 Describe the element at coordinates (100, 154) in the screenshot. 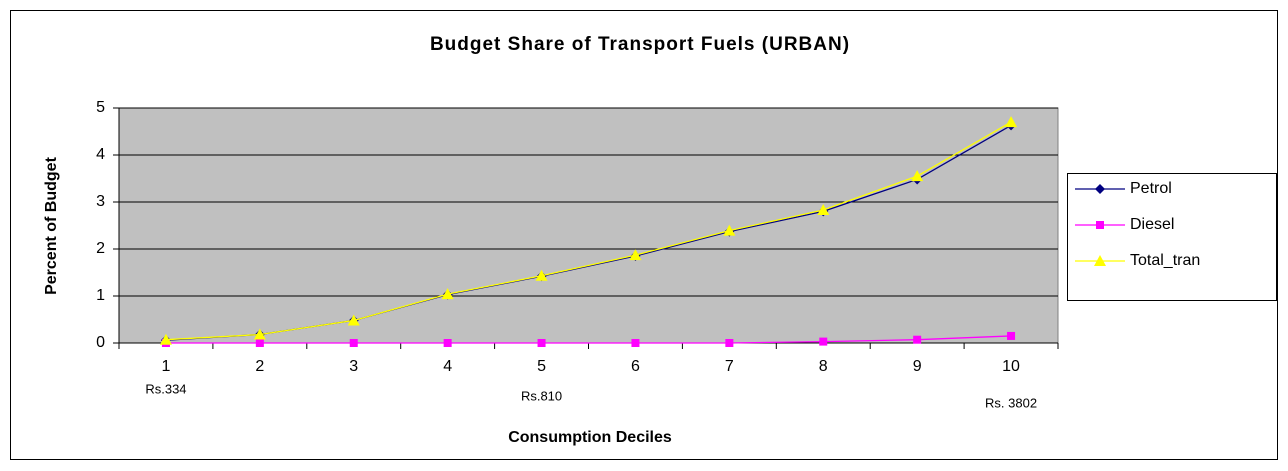

I see `y-tick-label: 4` at that location.